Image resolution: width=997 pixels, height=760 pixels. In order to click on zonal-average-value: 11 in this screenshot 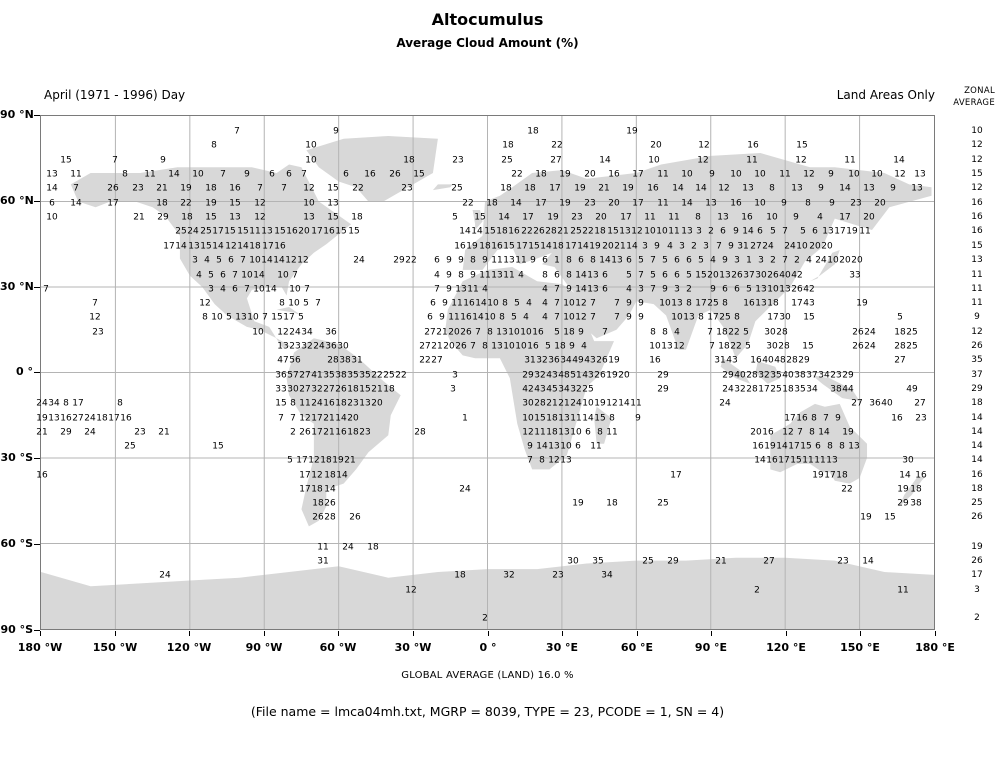, I will do `click(977, 303)`.